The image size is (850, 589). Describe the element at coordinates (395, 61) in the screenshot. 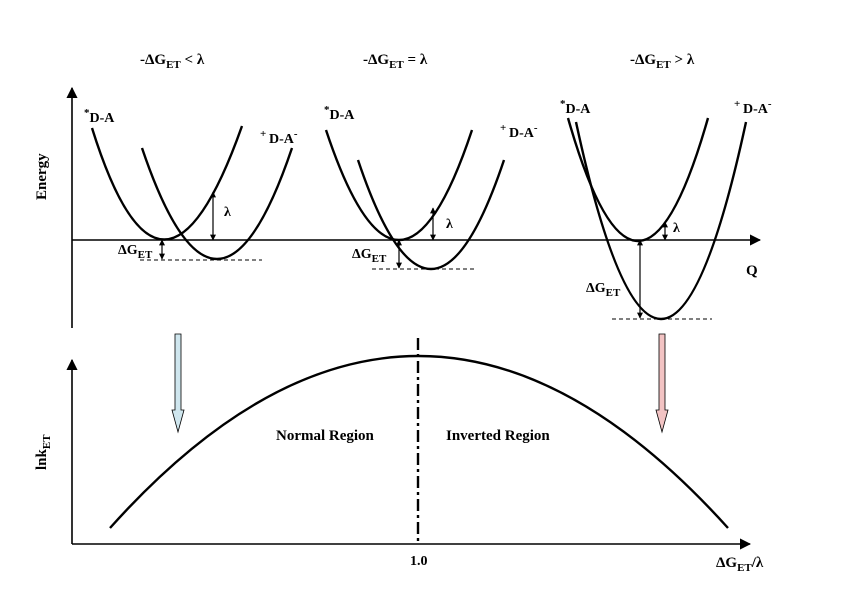

I see `condition-title-2: -ΔGET = λ` at that location.